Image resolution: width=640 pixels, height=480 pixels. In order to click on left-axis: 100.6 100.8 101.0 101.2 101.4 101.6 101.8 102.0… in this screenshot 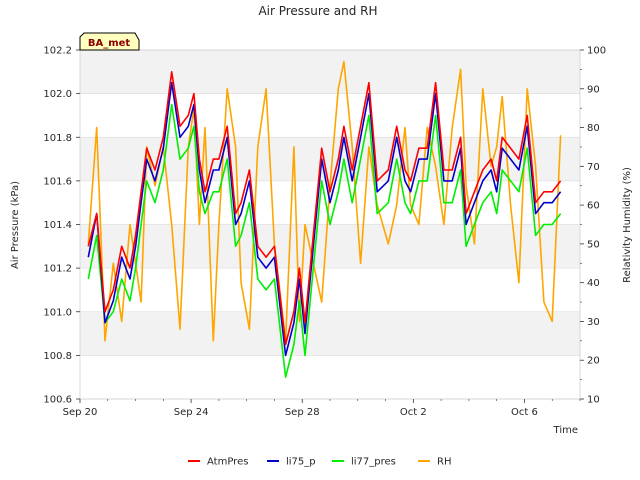, I will do `click(61, 226)`.